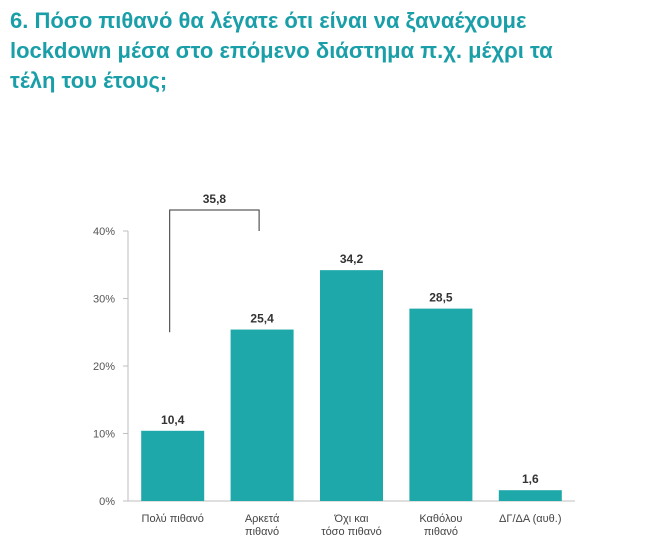  What do you see at coordinates (214, 271) in the screenshot?
I see `bracket-annotation` at bounding box center [214, 271].